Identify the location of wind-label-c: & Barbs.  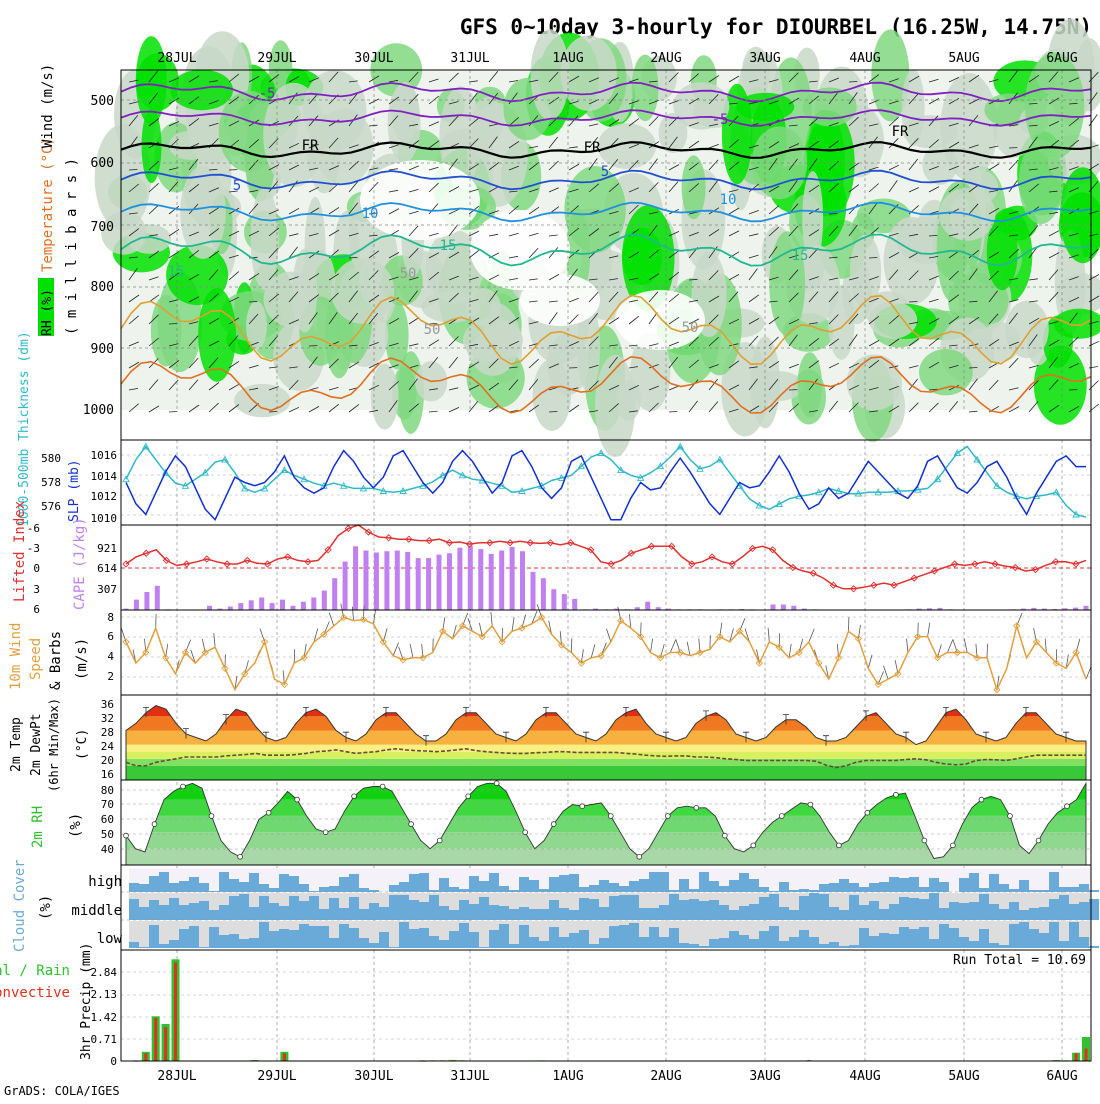
(56, 660).